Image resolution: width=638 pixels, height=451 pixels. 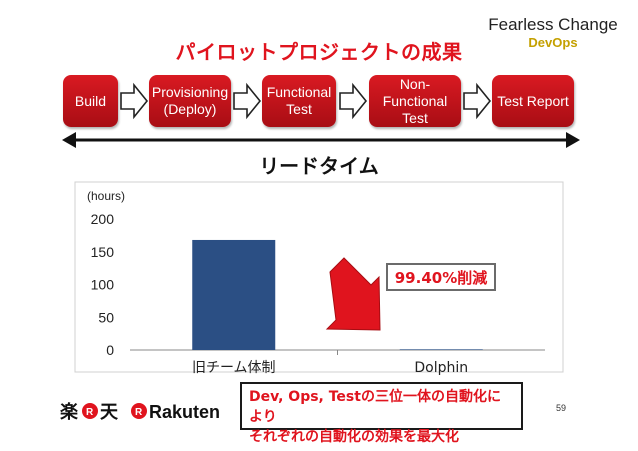 I want to click on pipeline-step-test-report: Test Report, so click(x=533, y=101).